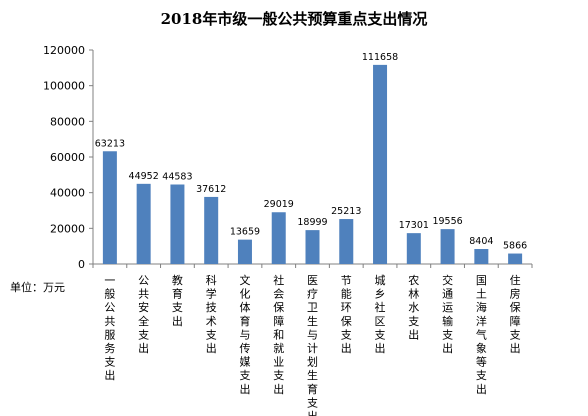 This screenshot has height=416, width=588. What do you see at coordinates (515, 246) in the screenshot?
I see `data-label: 5866` at bounding box center [515, 246].